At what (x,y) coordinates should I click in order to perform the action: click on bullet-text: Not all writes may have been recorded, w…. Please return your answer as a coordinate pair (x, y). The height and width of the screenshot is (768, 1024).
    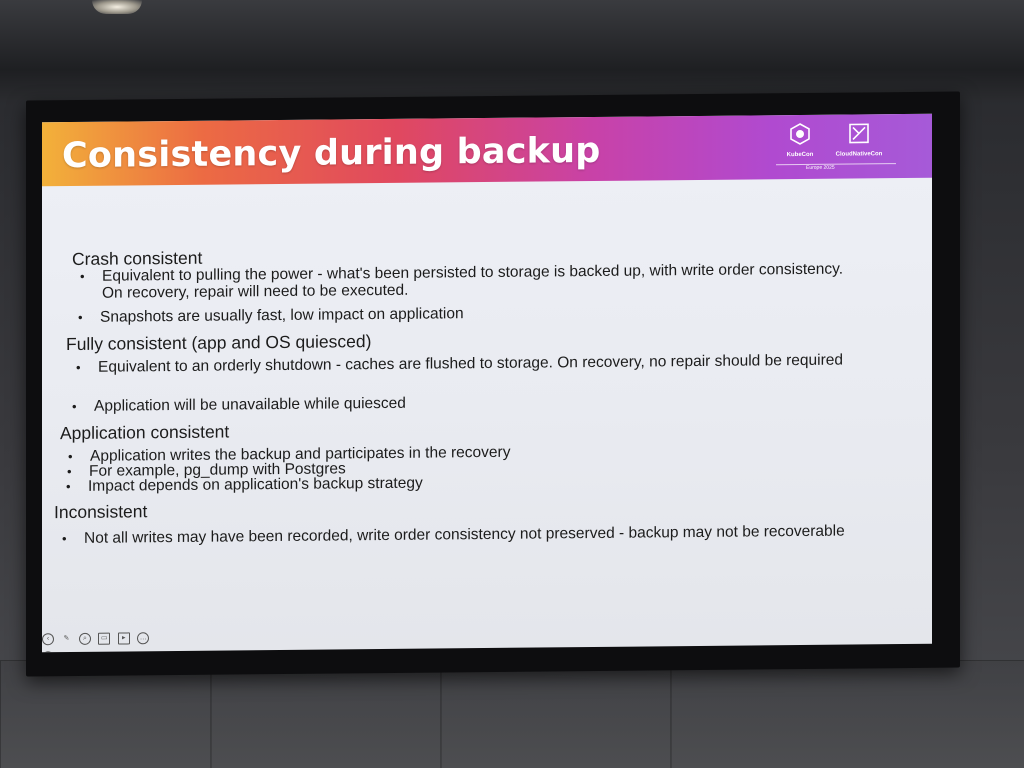
    Looking at the image, I should click on (464, 534).